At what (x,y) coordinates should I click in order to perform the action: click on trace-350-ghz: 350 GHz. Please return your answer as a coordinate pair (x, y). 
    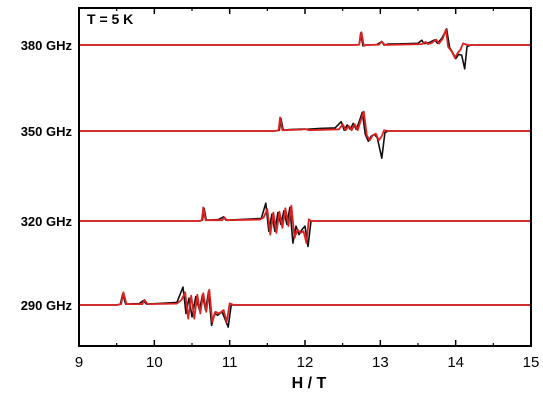
    Looking at the image, I should click on (276, 134).